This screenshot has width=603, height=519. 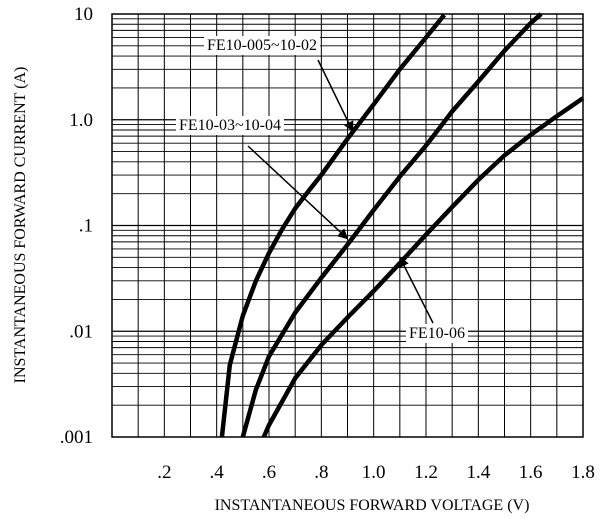 What do you see at coordinates (76, 437) in the screenshot?
I see `y-tick-label: .001` at bounding box center [76, 437].